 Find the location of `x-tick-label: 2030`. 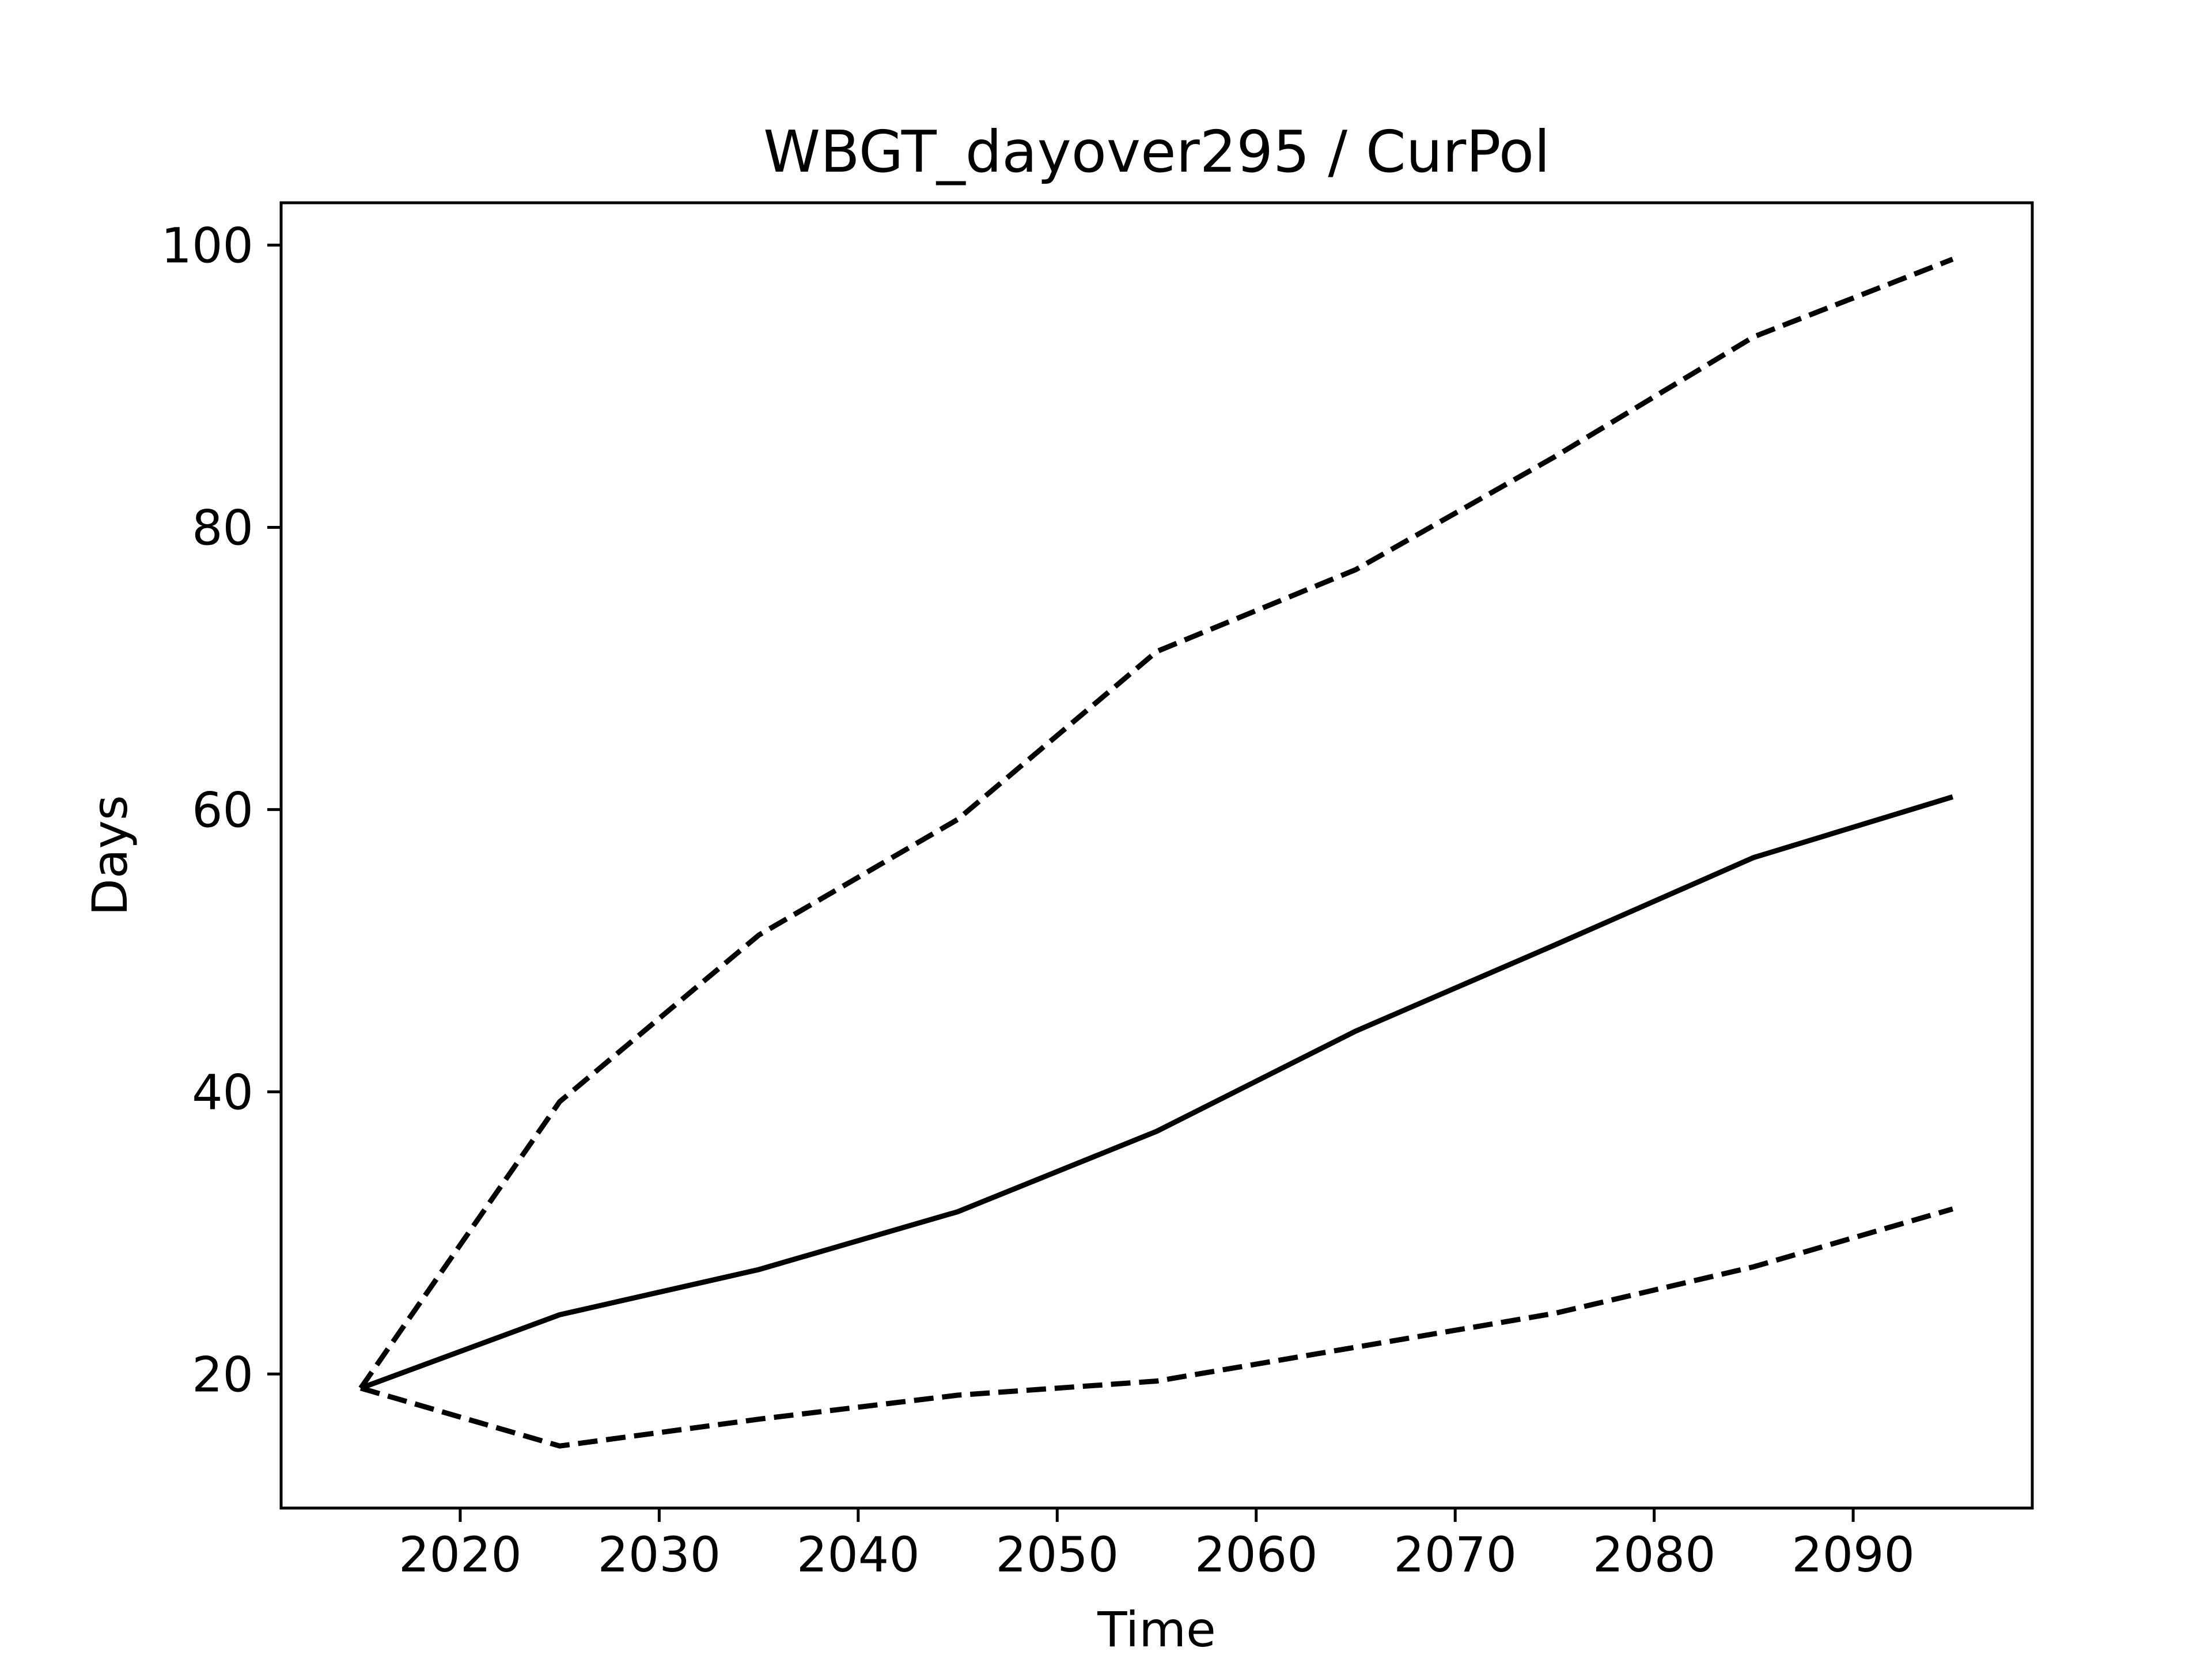

x-tick-label: 2030 is located at coordinates (659, 1555).